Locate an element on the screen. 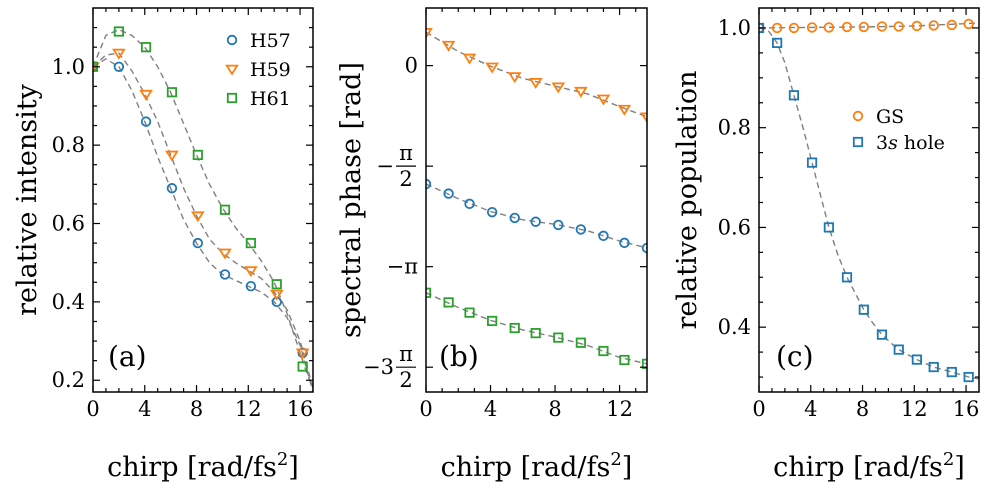 The image size is (988, 490). legend: GS 3s hole is located at coordinates (898, 130).